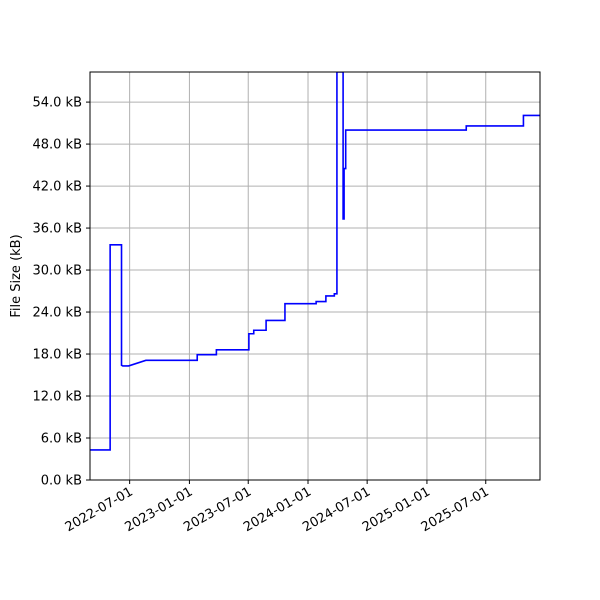 The image size is (600, 600). I want to click on y-tick-label: 18.0 kB, so click(57, 355).